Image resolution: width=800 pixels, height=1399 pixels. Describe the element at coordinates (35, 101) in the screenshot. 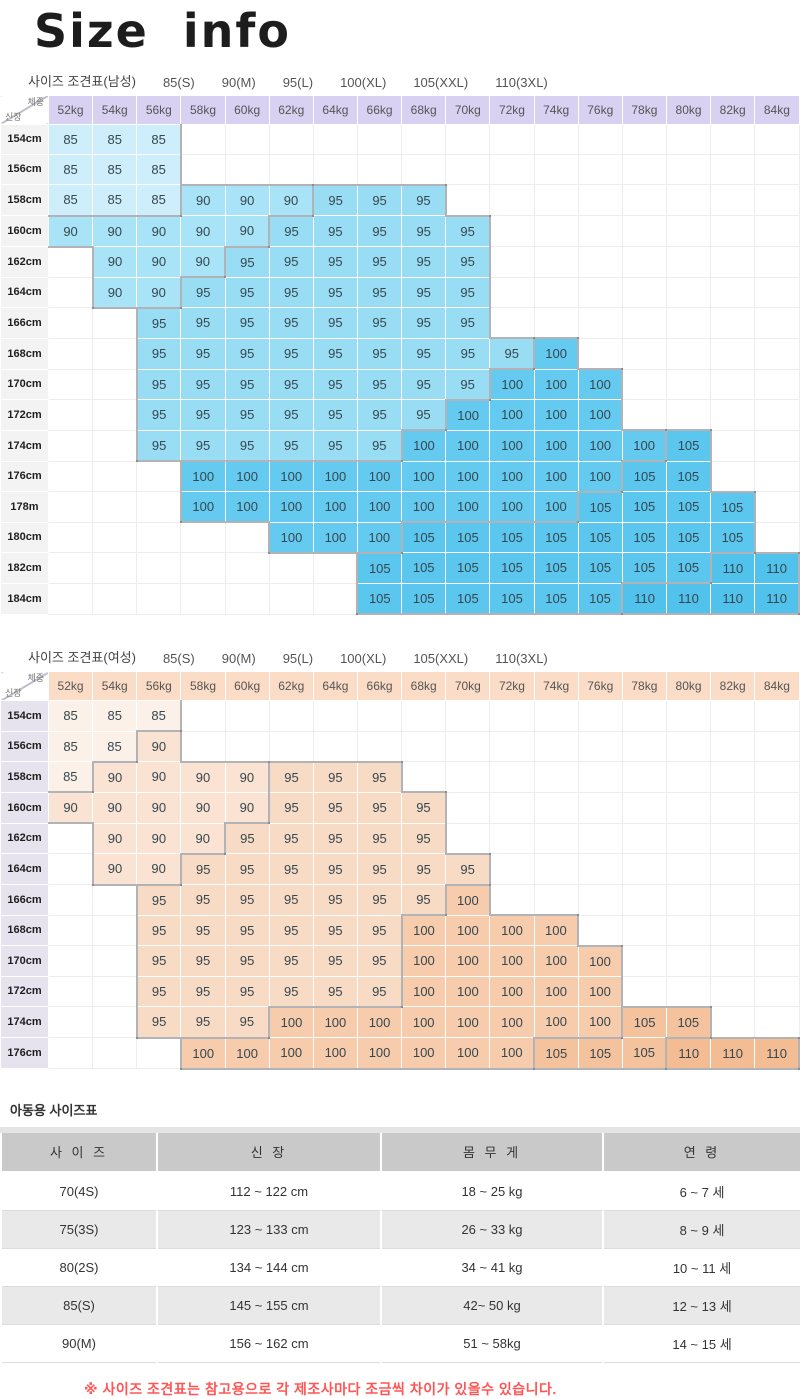

I see `corner-weight-label: 체중` at that location.